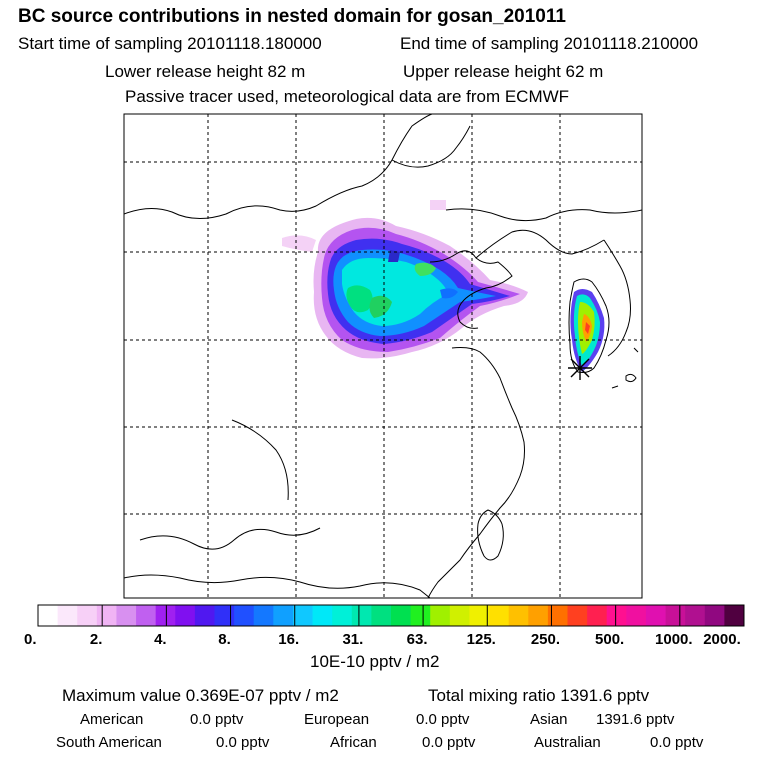 Image resolution: width=768 pixels, height=768 pixels. Describe the element at coordinates (353, 742) in the screenshot. I see `african-label: African` at that location.